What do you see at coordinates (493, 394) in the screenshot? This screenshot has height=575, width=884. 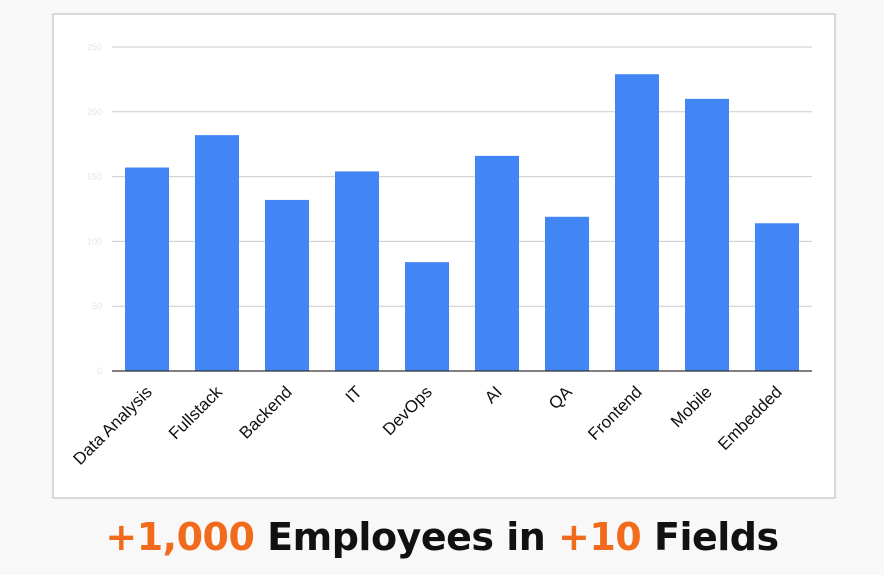 I see `x-tick-label: AI` at bounding box center [493, 394].